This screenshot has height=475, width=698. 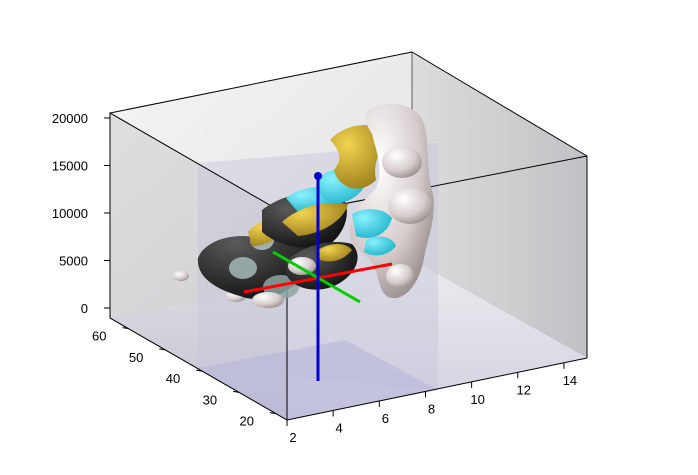 I want to click on y-axis-tick-label: 40, so click(x=173, y=378).